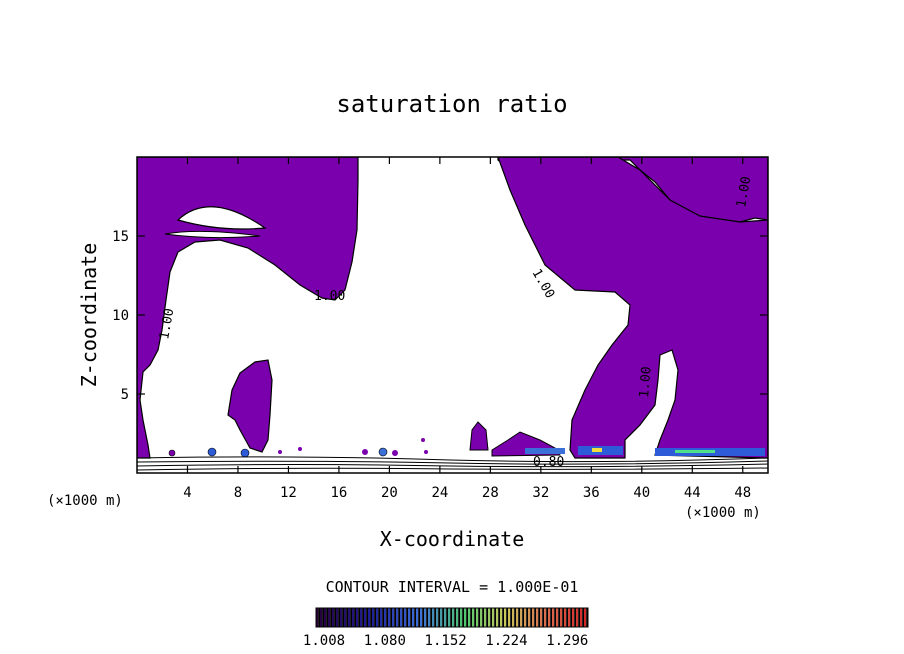 This screenshot has height=654, width=904. What do you see at coordinates (89, 315) in the screenshot?
I see `y-axis-label: Z-coordinate` at bounding box center [89, 315].